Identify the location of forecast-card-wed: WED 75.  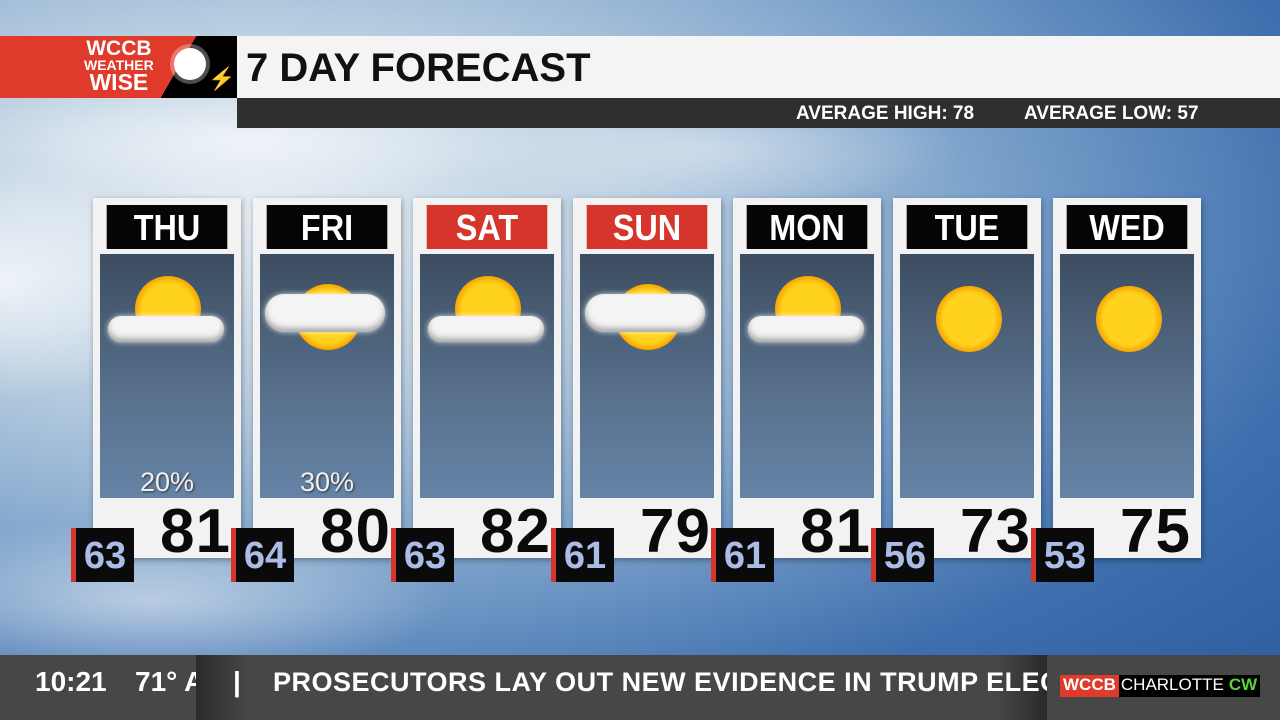
(1127, 382).